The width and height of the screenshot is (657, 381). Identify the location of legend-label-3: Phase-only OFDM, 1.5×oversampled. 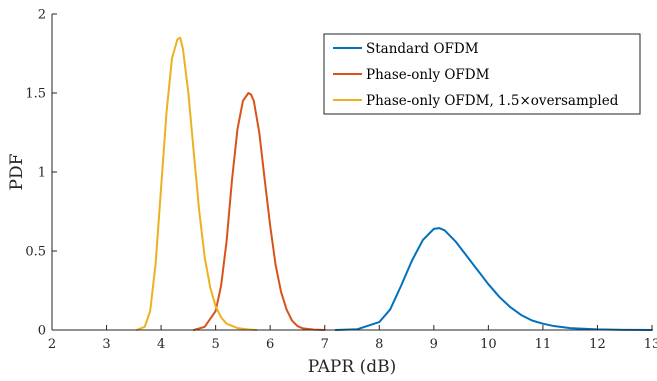
(492, 101).